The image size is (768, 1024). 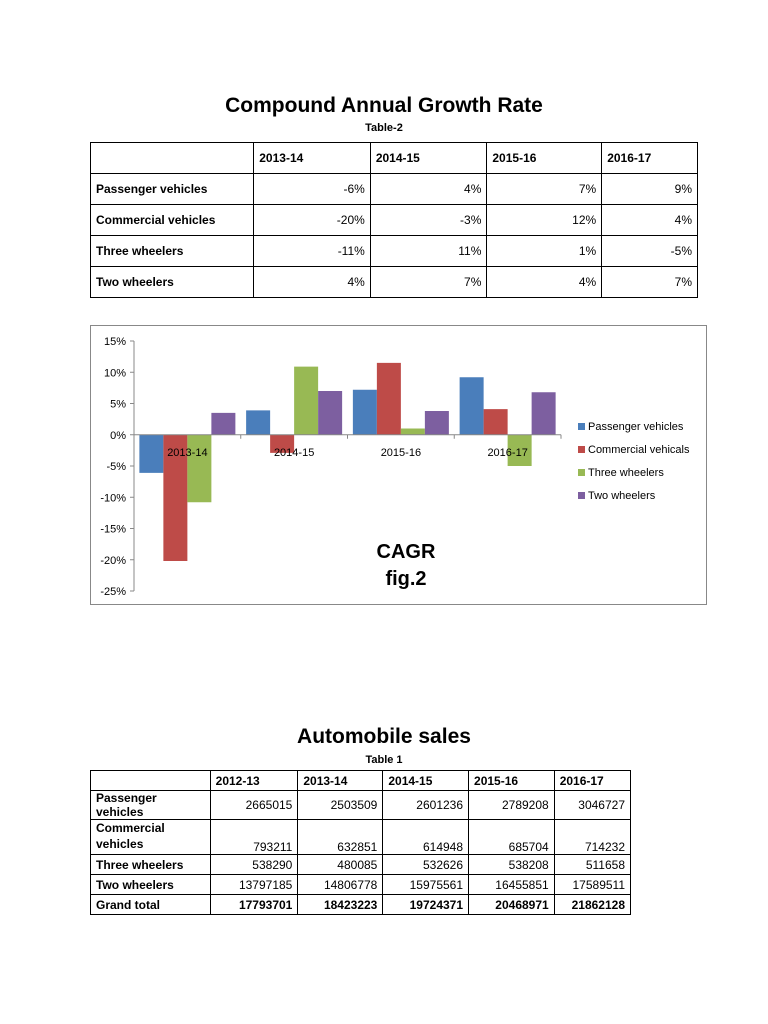 I want to click on table-cell: 532626, so click(x=426, y=864).